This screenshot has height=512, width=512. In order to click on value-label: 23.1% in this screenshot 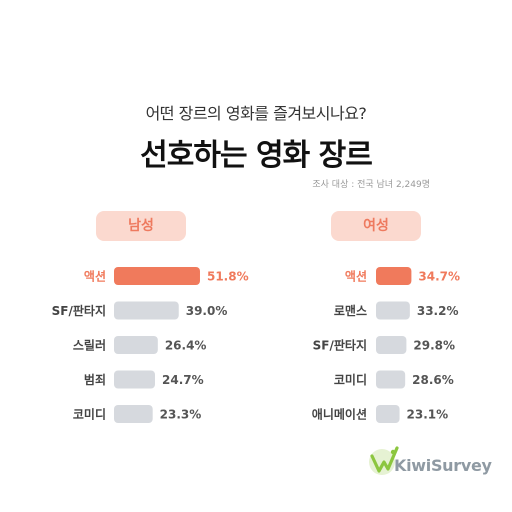, I will do `click(428, 415)`.